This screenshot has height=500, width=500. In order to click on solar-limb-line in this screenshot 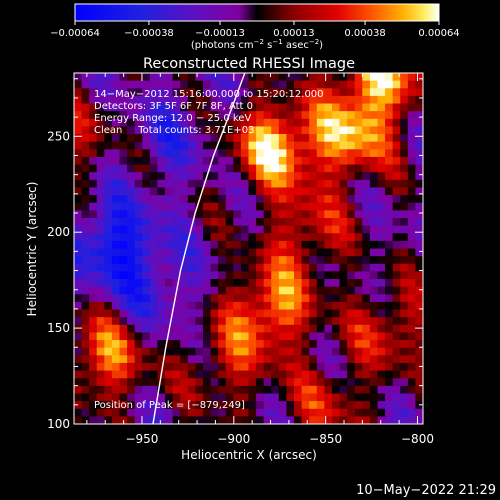, I will do `click(199, 248)`.